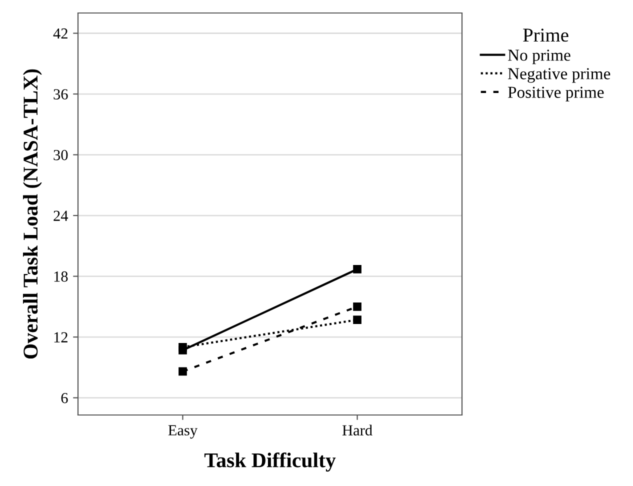 This screenshot has width=633, height=486. What do you see at coordinates (545, 35) in the screenshot?
I see `legend-title: Prime` at bounding box center [545, 35].